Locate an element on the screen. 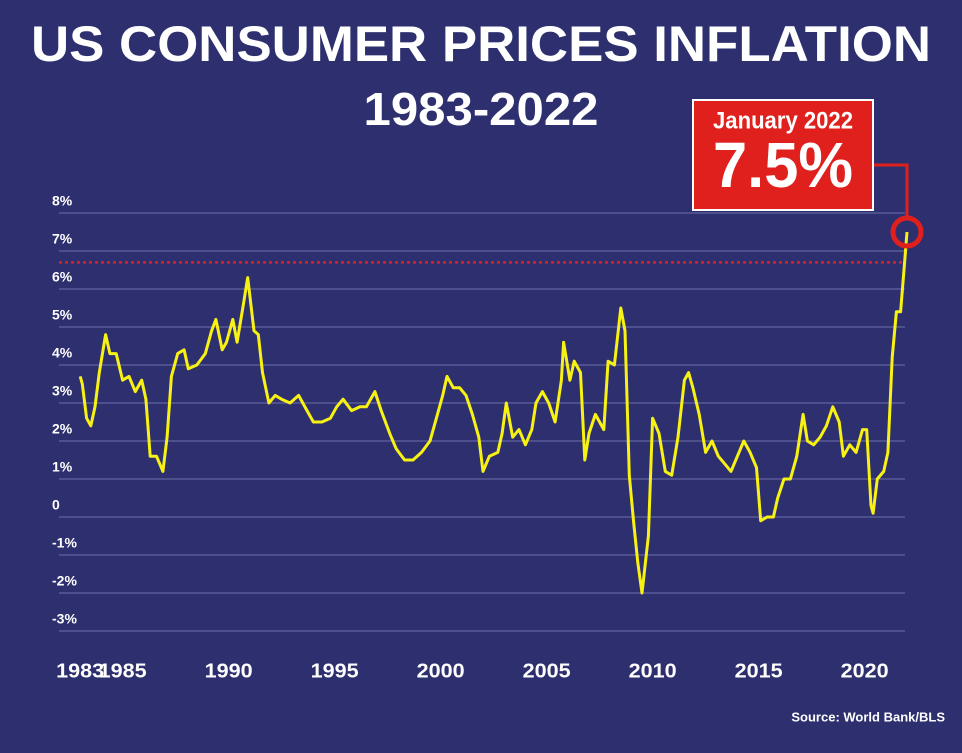 This screenshot has width=962, height=753. annotation-value: 7.5% is located at coordinates (783, 165).